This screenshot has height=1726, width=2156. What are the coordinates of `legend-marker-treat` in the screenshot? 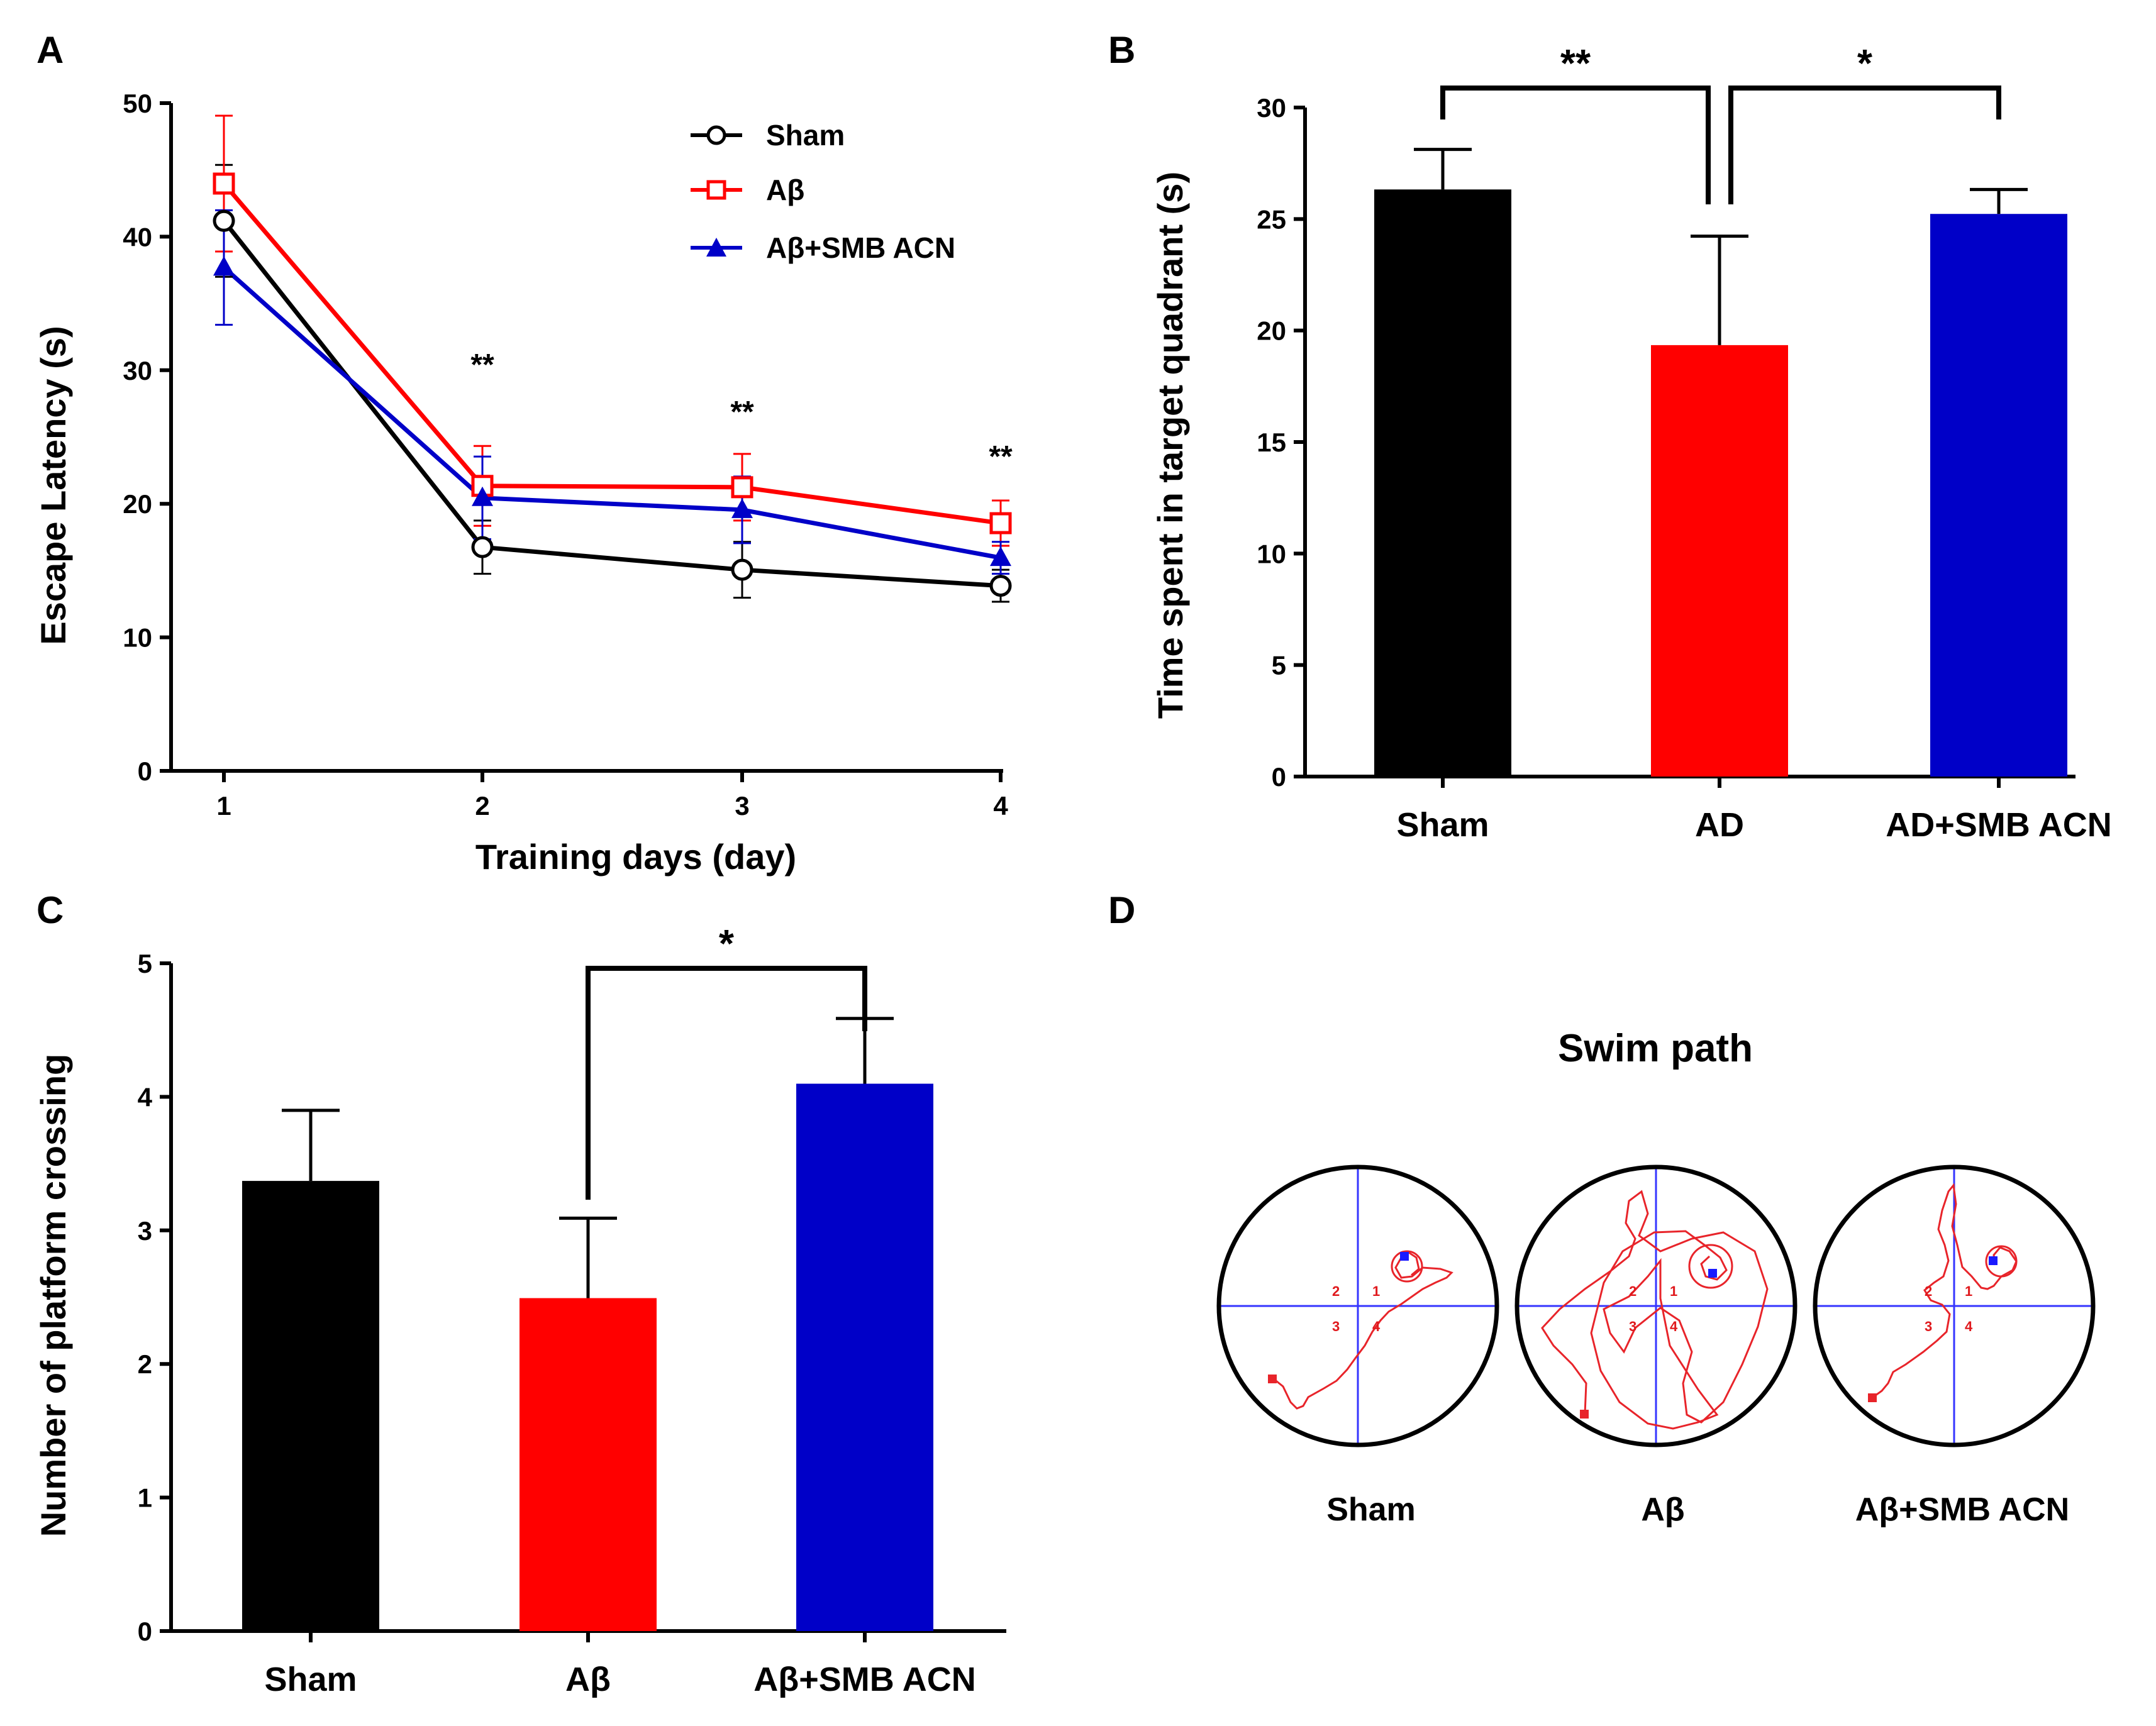 It's located at (716, 247).